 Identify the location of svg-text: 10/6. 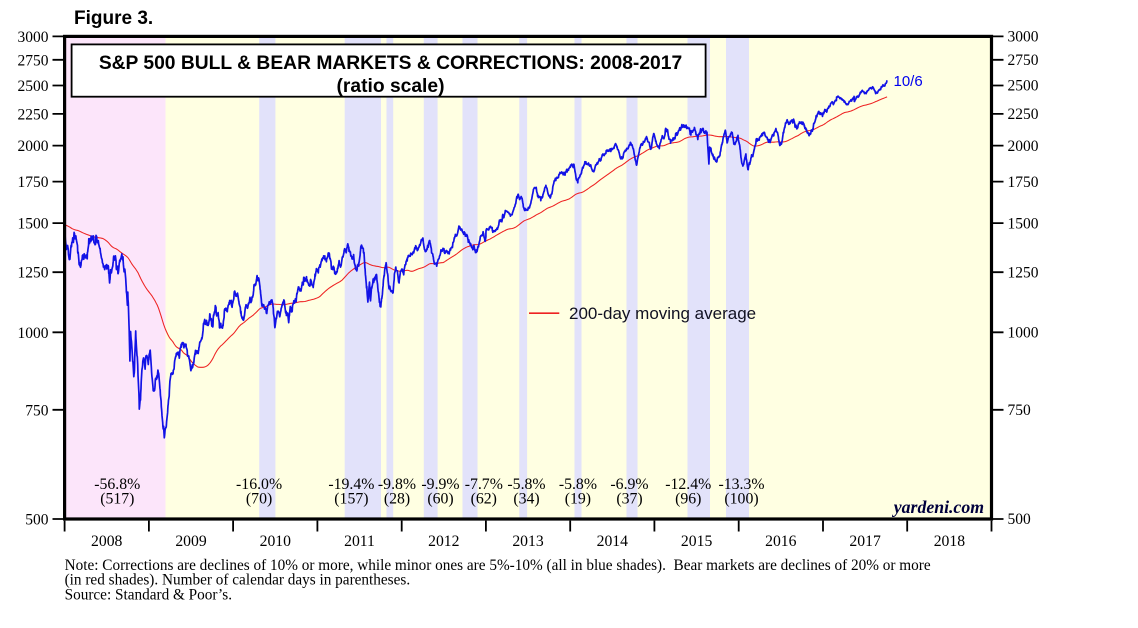
(908, 81).